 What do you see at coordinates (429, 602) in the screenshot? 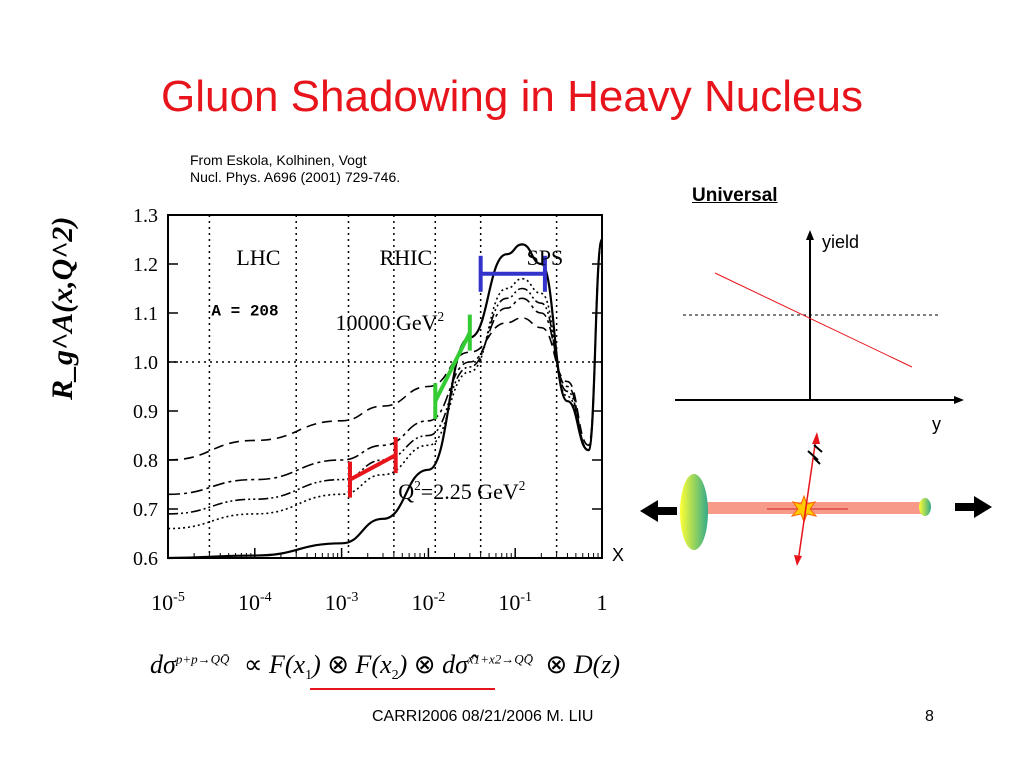
I see `x-tick-label: 10⁻²` at bounding box center [429, 602].